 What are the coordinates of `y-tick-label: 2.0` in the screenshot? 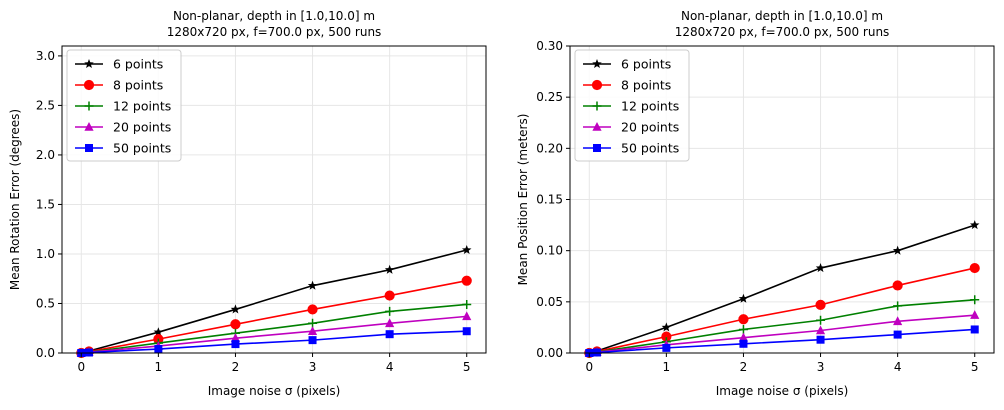 It's located at (45, 155).